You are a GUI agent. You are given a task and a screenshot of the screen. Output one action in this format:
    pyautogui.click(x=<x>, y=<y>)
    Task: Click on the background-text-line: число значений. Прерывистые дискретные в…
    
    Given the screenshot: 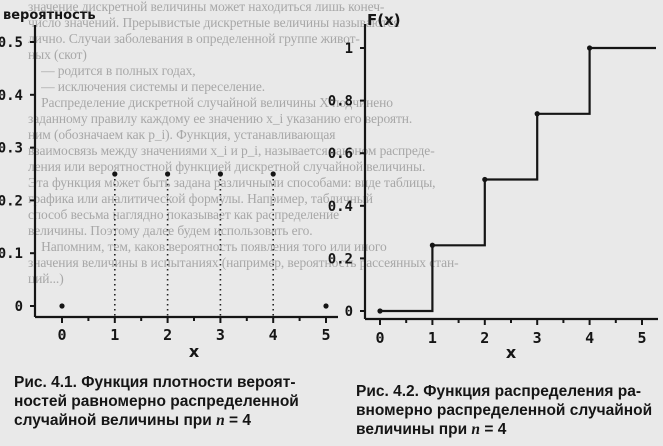 What is the action you would take?
    pyautogui.click(x=214, y=22)
    